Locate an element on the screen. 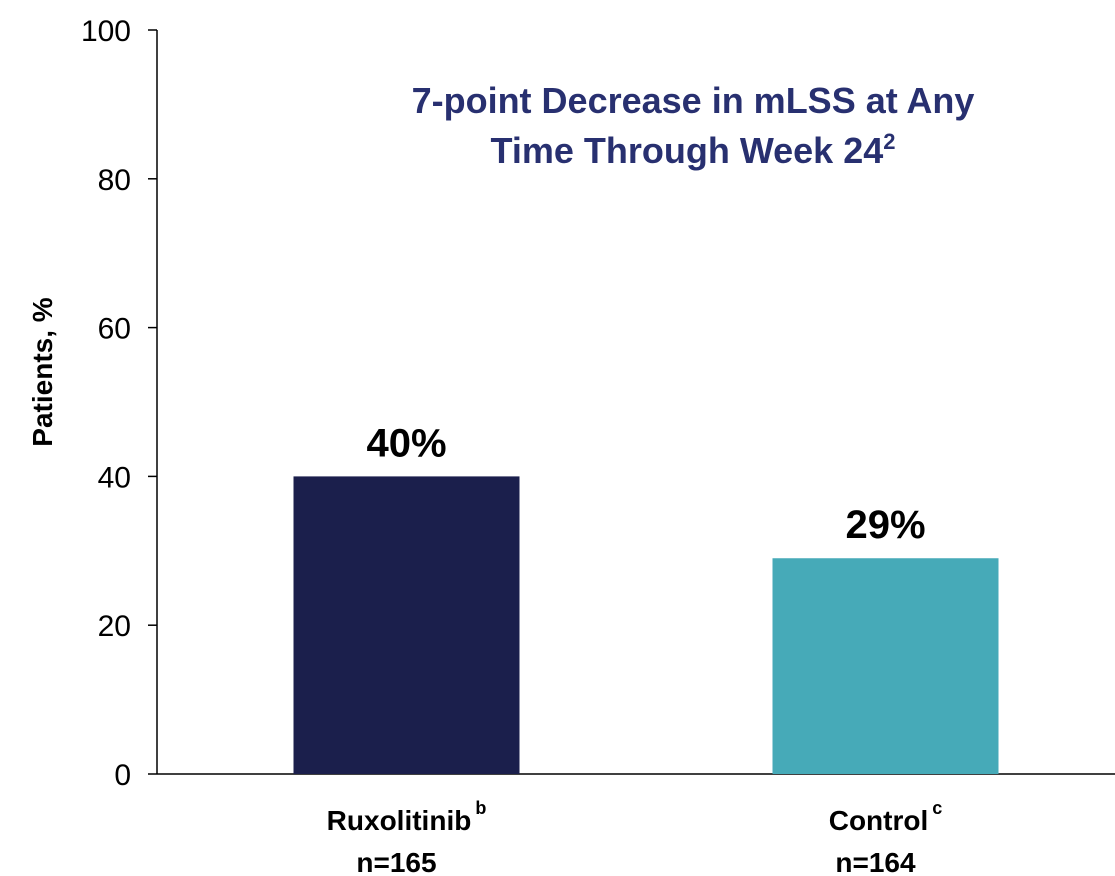 The image size is (1115, 876). chart-title-line: 7-point Decrease in mLSS at Any is located at coordinates (693, 100).